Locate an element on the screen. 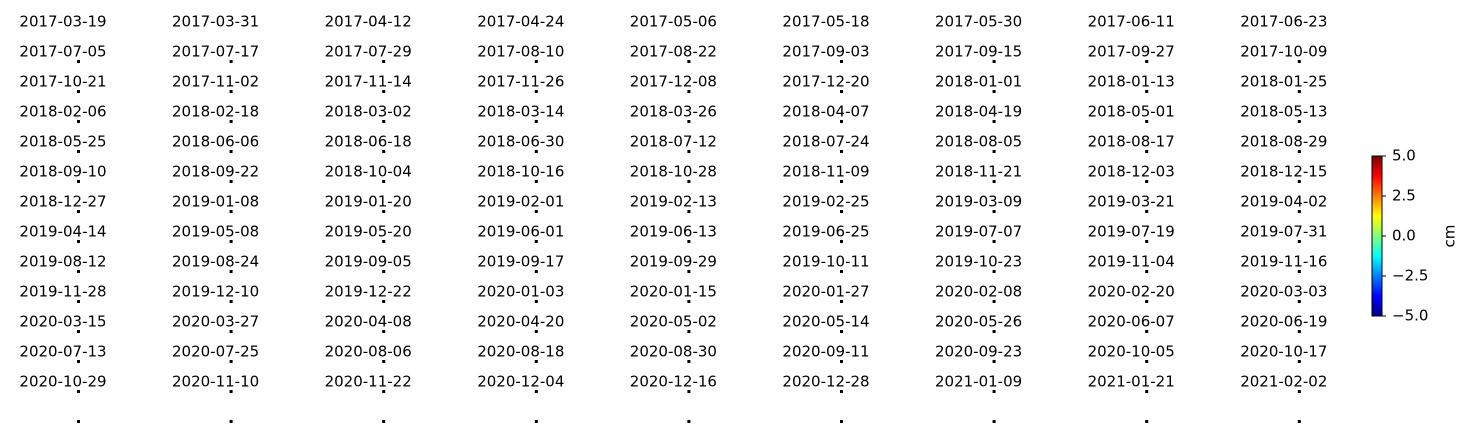  panel-title: 2018-05-01 is located at coordinates (1131, 112).